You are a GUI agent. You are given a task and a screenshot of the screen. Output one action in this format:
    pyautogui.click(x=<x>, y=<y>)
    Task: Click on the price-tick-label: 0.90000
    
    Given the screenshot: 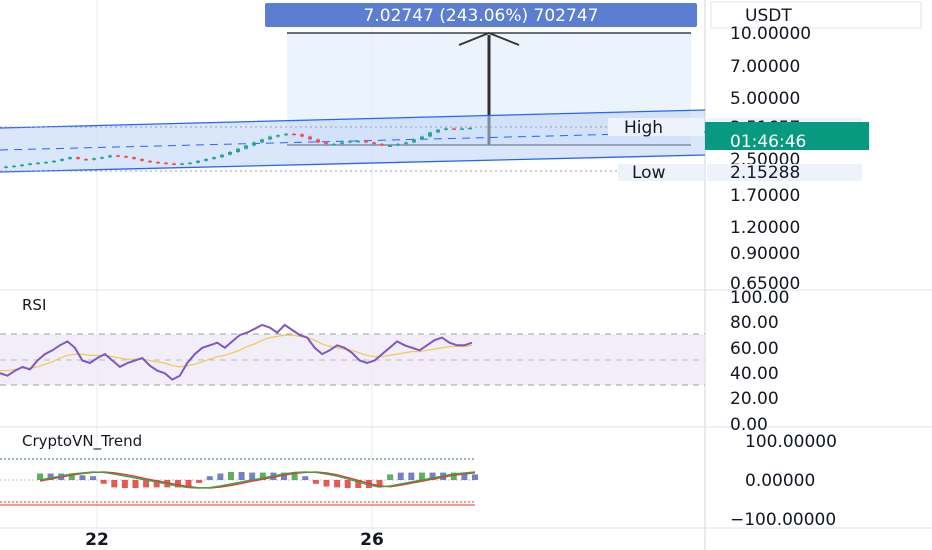 What is the action you would take?
    pyautogui.click(x=765, y=254)
    